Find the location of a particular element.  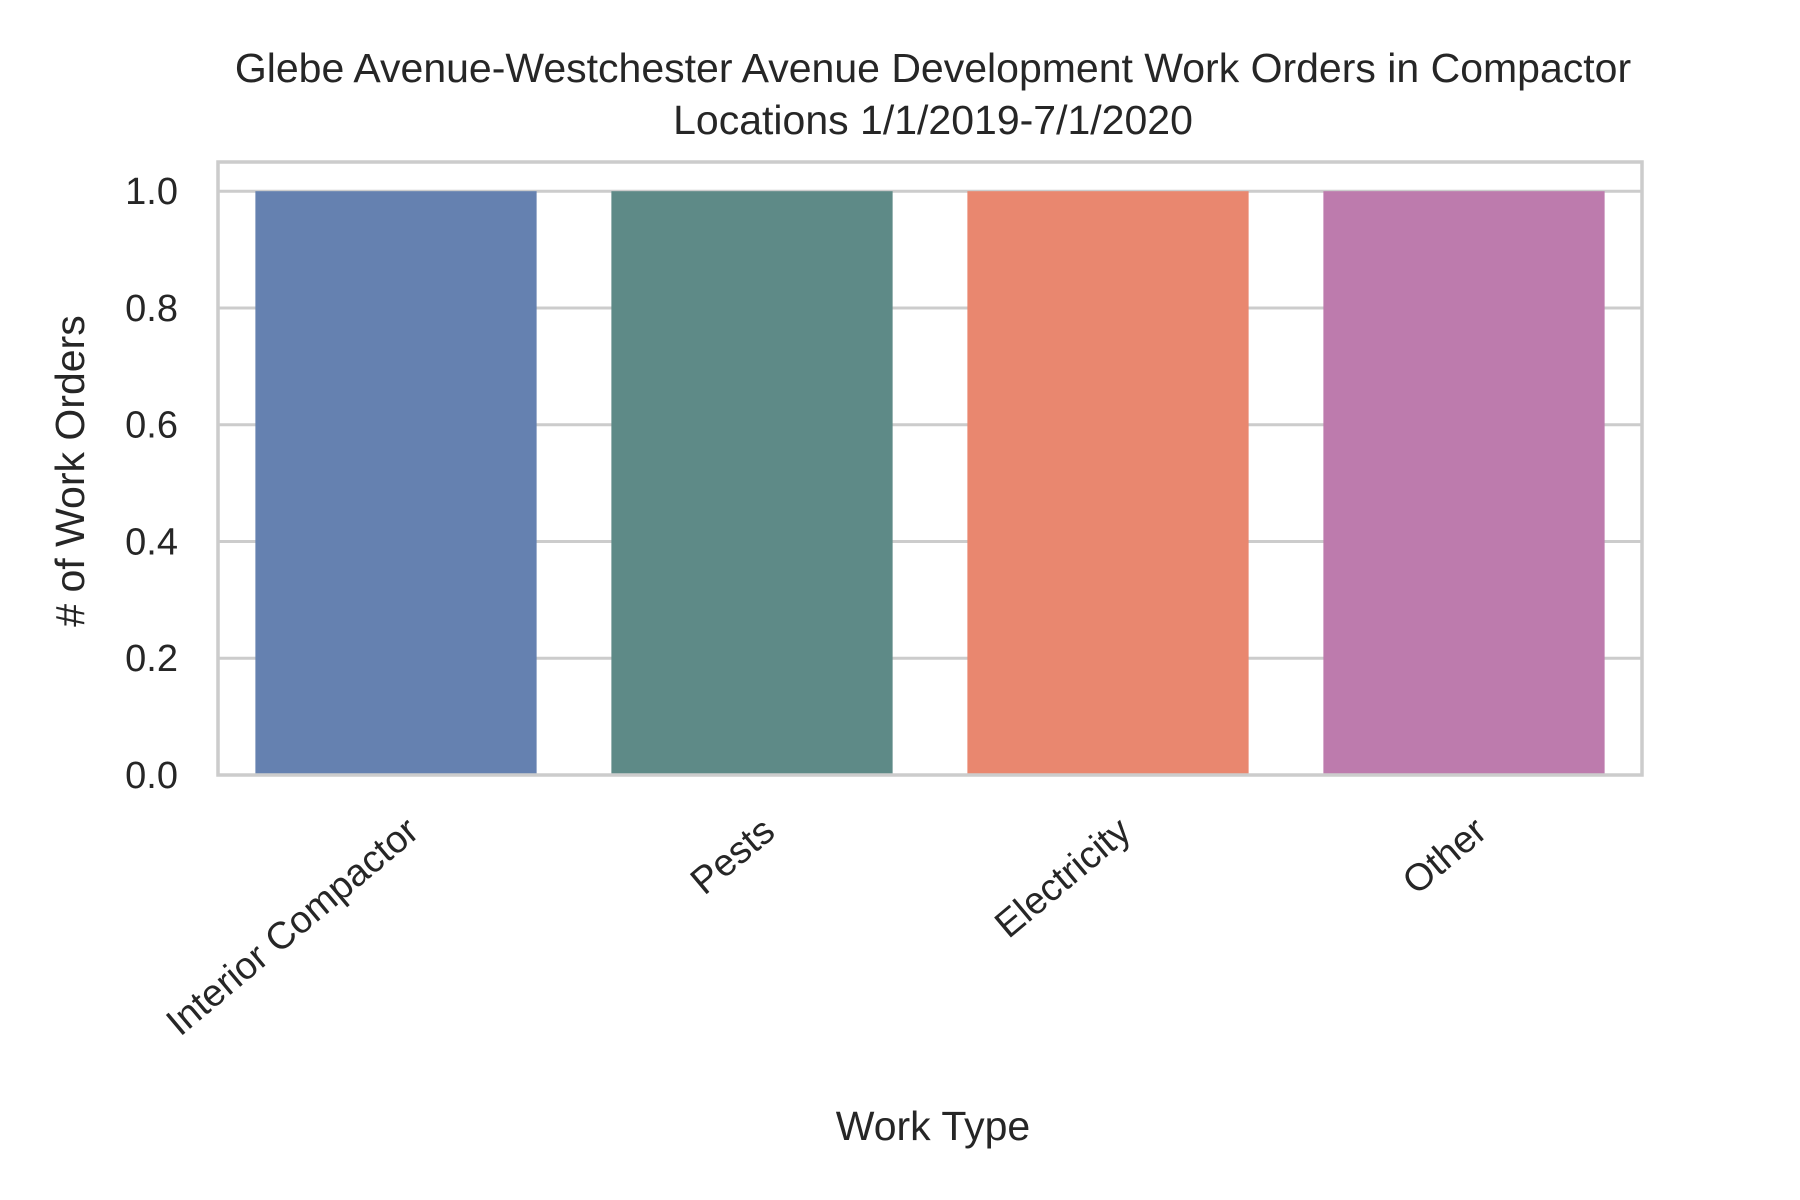

bar-other is located at coordinates (1464, 483).